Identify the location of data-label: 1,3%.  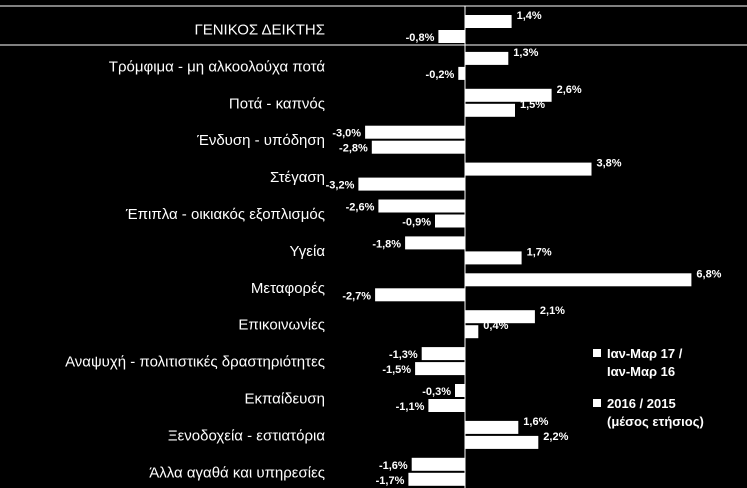
(525, 53).